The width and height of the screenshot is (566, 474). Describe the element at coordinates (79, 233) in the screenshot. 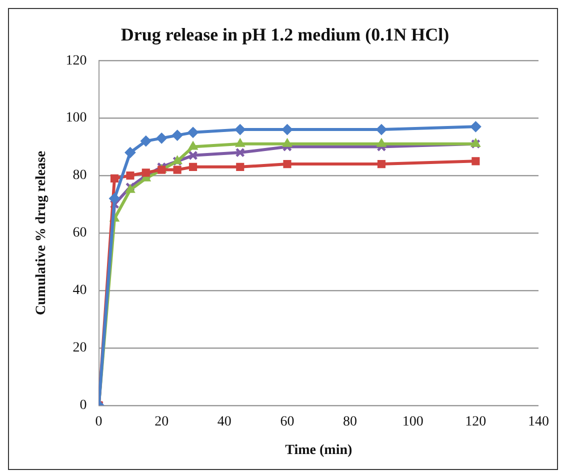

I see `y-tick-label: 60` at that location.